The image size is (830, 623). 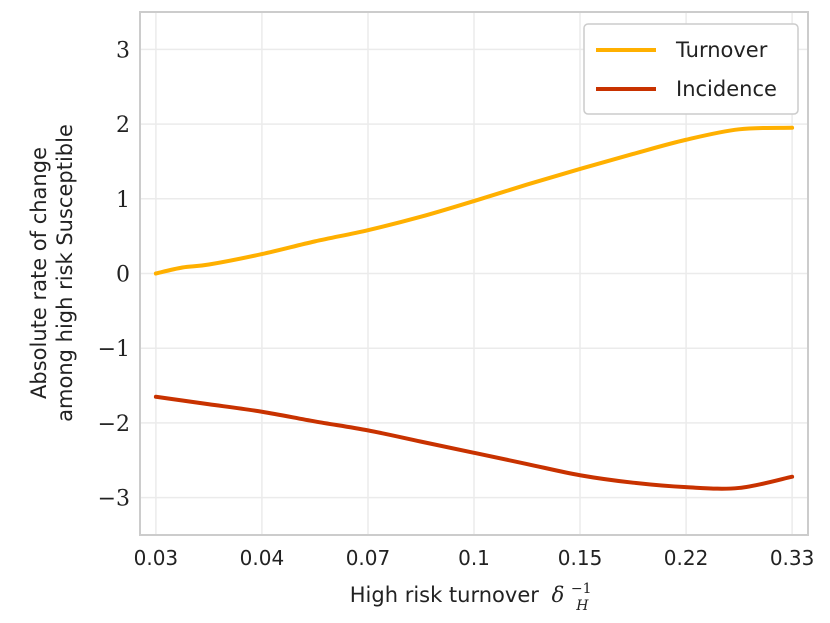 What do you see at coordinates (444, 595) in the screenshot?
I see `x-axis-title-text: High risk turnover` at bounding box center [444, 595].